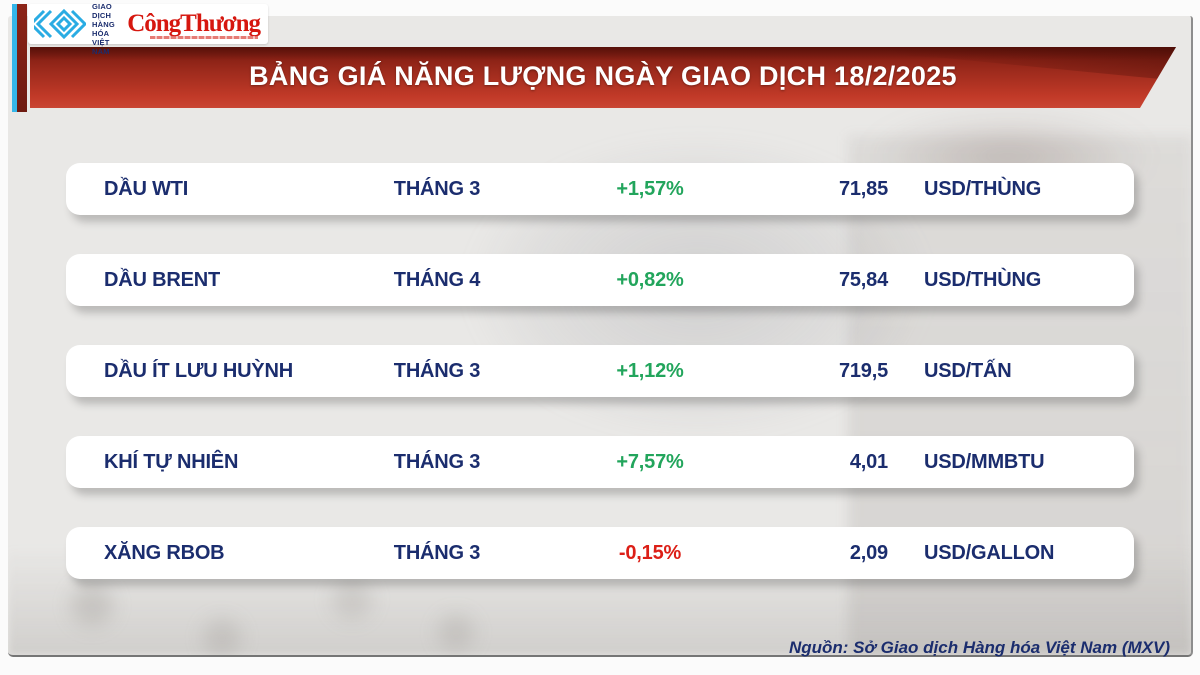 This screenshot has width=1200, height=675. I want to click on change-percent: +1,12%, so click(650, 370).